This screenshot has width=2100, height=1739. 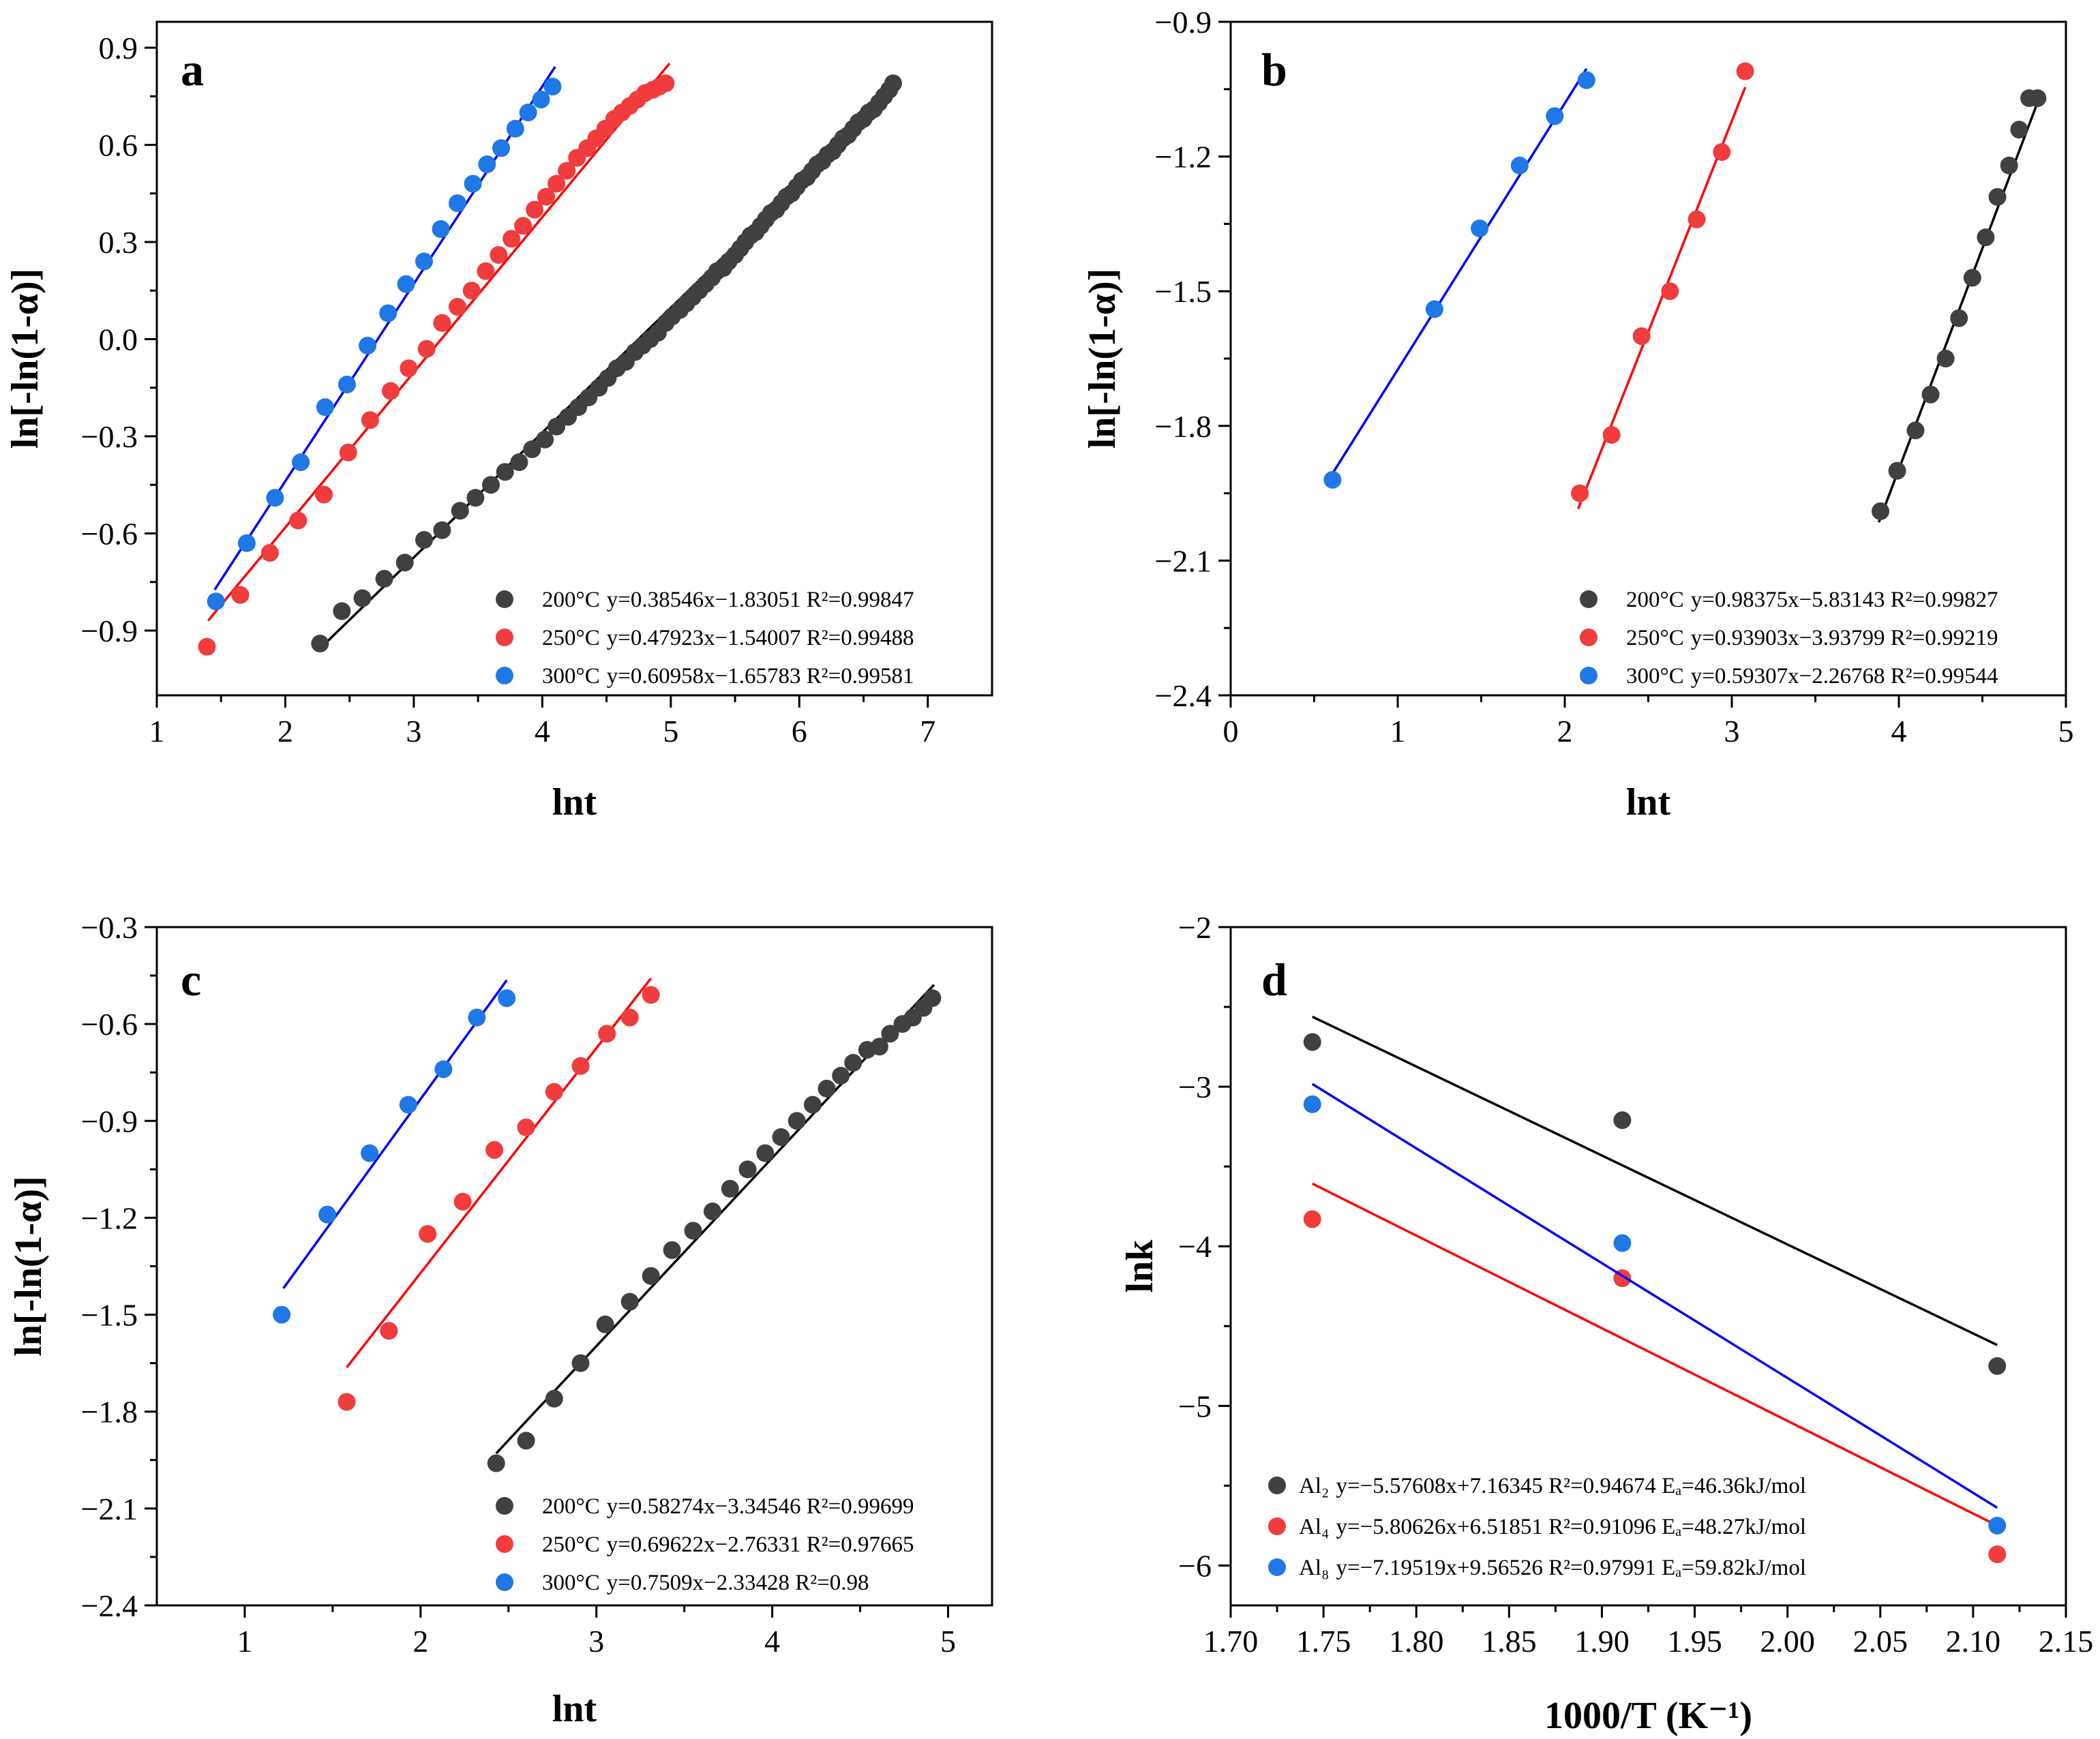 What do you see at coordinates (1694, 1641) in the screenshot?
I see `x-tick-label: 1.95` at bounding box center [1694, 1641].